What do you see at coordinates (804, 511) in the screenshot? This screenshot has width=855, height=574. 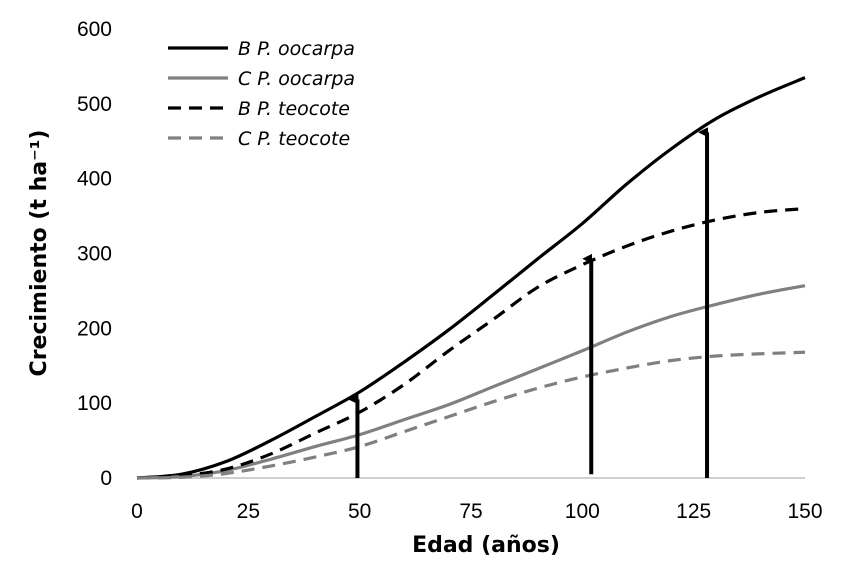 I see `x-tick-label: 150` at bounding box center [804, 511].